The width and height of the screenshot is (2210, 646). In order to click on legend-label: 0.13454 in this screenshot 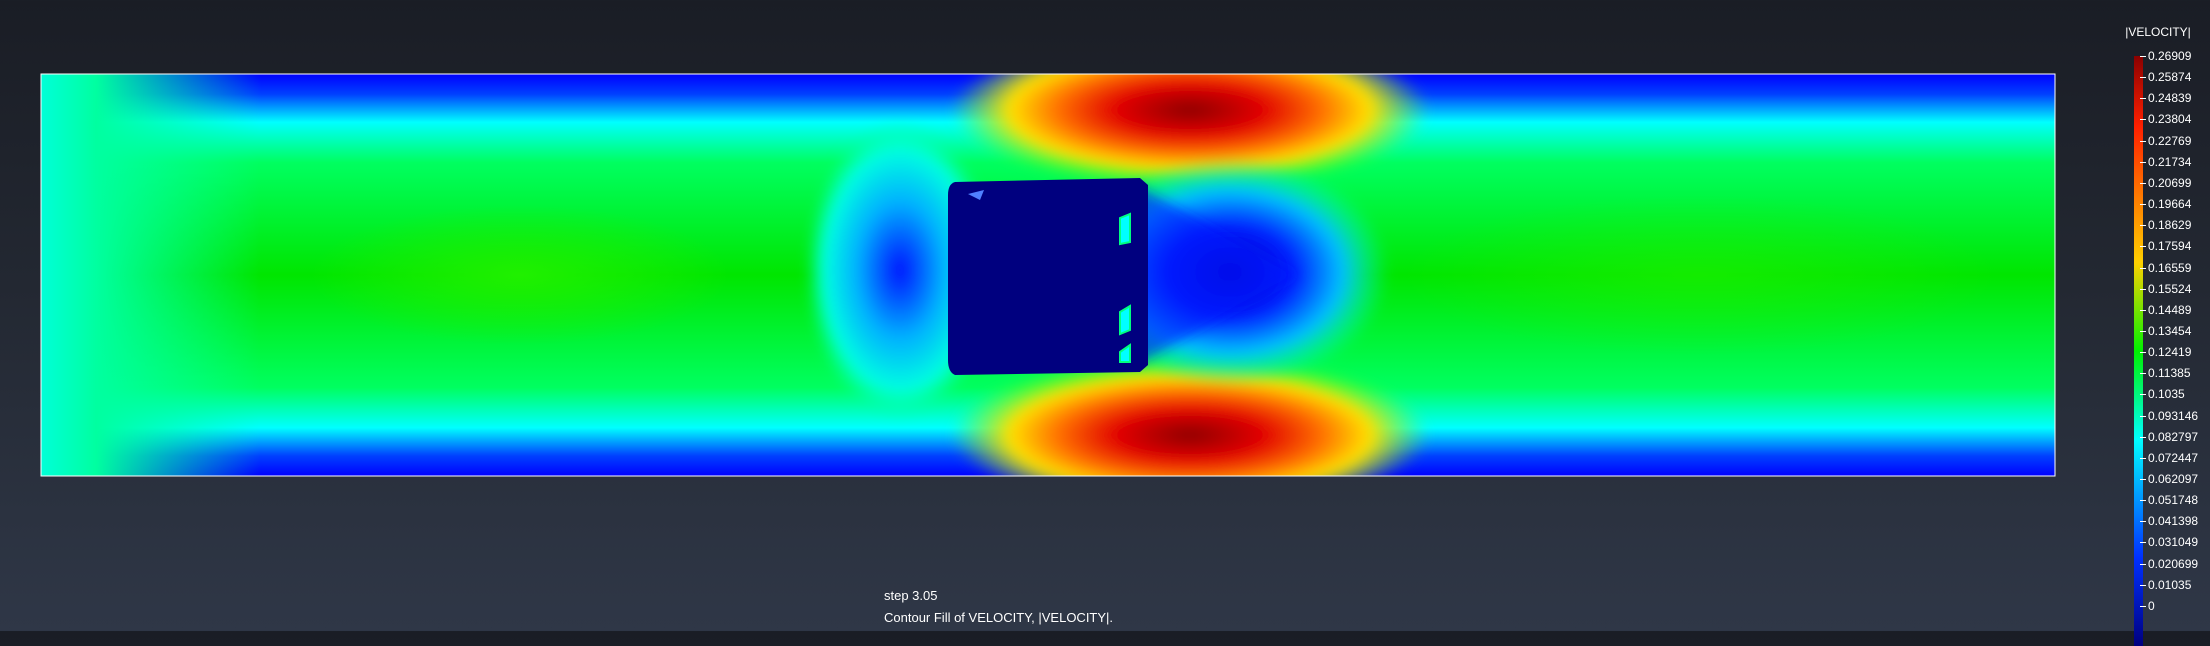, I will do `click(2170, 330)`.